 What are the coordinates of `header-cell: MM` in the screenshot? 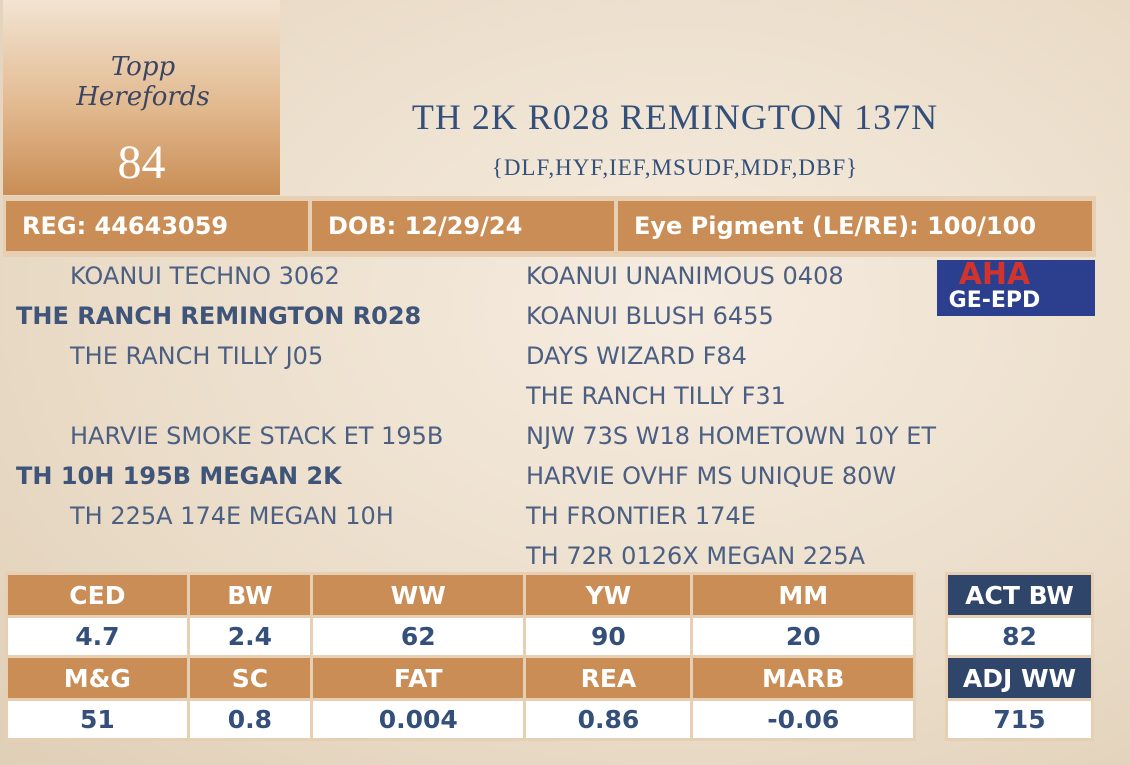 It's located at (803, 595).